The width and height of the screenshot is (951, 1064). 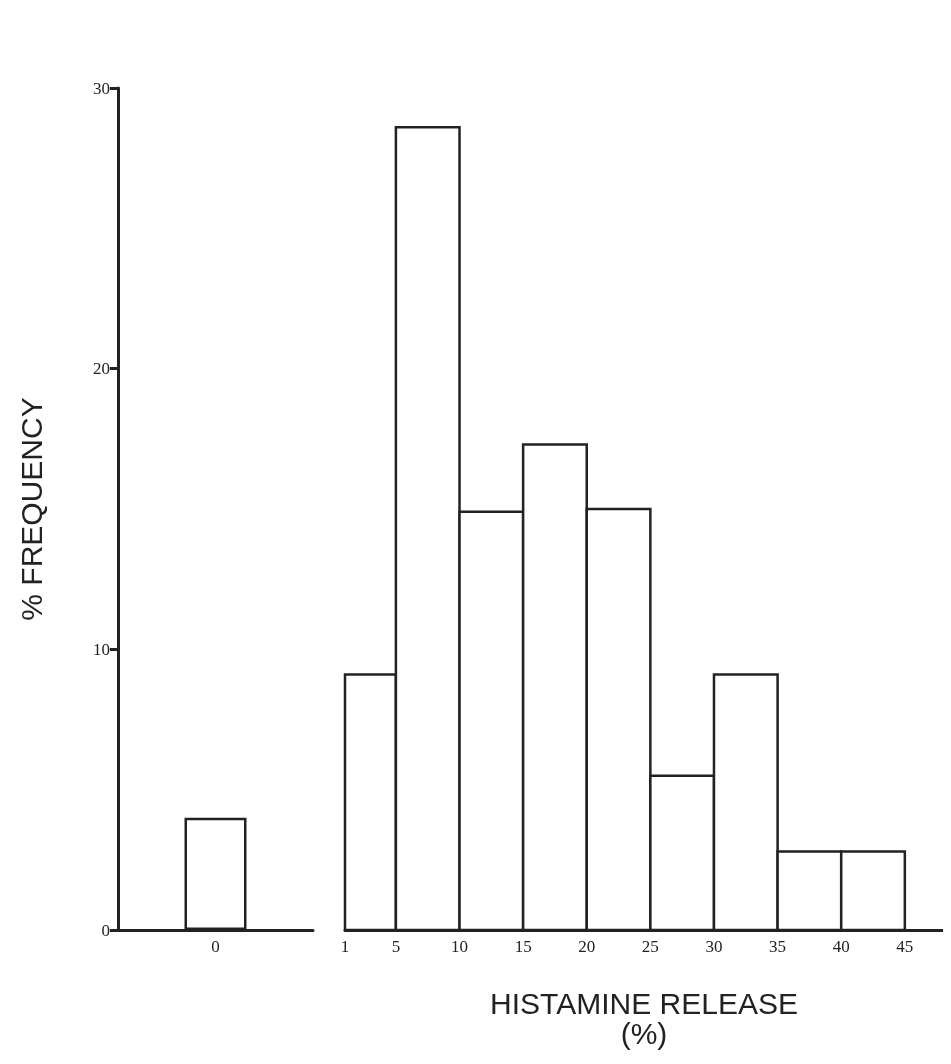 I want to click on x-tick-label: 5, so click(x=396, y=946).